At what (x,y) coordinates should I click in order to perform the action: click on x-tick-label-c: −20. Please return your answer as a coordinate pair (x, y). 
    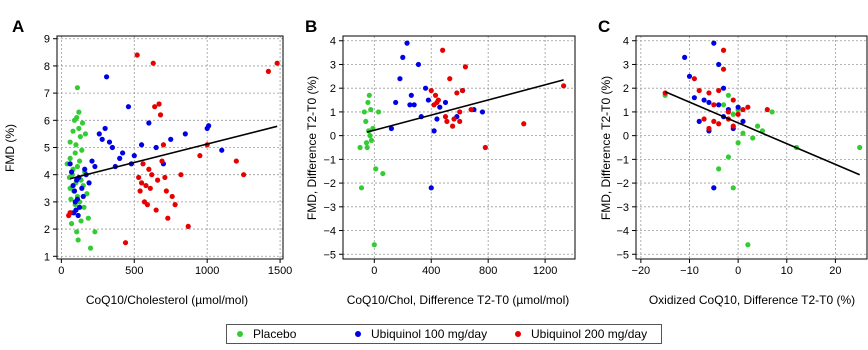
    Looking at the image, I should click on (641, 271).